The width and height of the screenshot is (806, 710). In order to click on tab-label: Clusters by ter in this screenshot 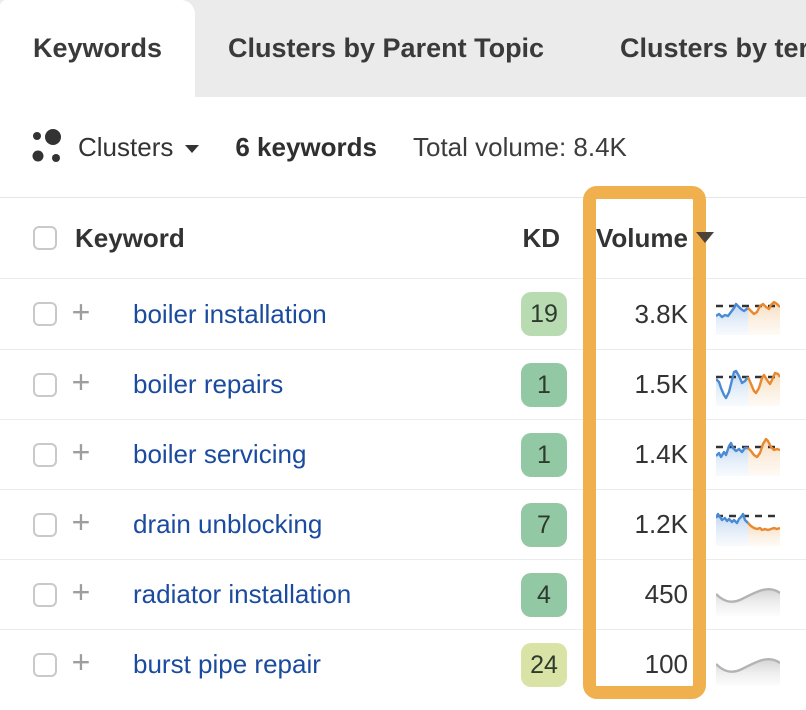, I will do `click(713, 48)`.